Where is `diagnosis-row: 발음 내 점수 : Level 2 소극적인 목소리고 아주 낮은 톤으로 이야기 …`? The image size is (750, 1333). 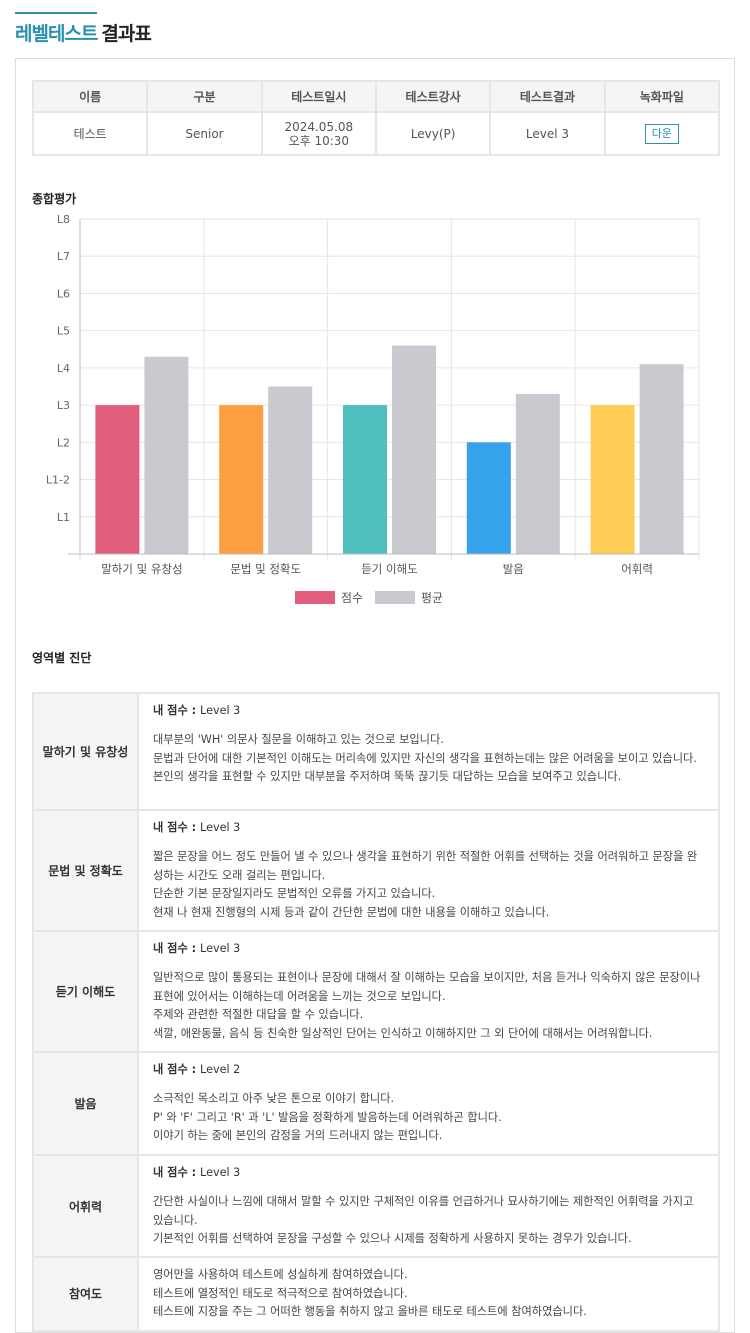
diagnosis-row: 발음 내 점수 : Level 2 소극적인 목소리고 아주 낮은 톤으로 이야기 … is located at coordinates (376, 1103).